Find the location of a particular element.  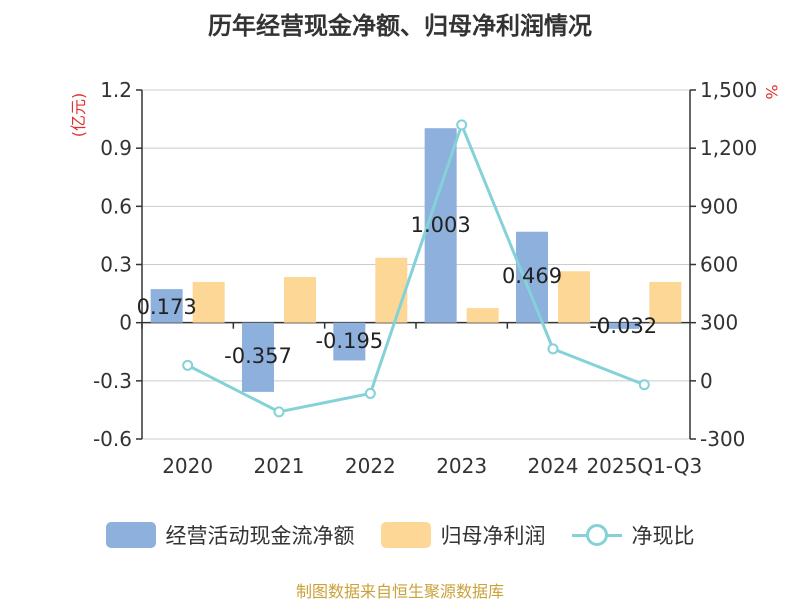

legend-label-operating-cash-flow: 经营活动现金流净额 is located at coordinates (260, 536).